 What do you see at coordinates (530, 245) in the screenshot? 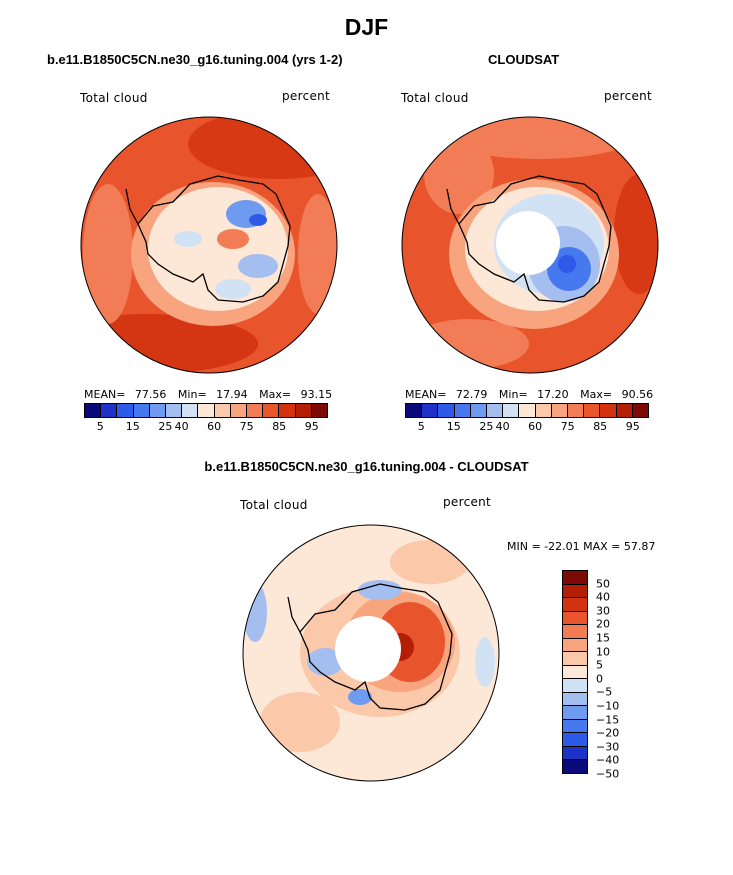
I see `obs-polar-map` at bounding box center [530, 245].